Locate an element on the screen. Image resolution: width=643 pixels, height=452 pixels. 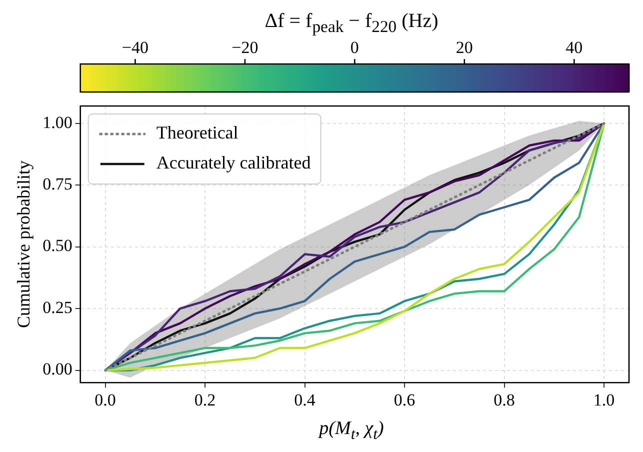
color-bar-label: −20 is located at coordinates (245, 47).